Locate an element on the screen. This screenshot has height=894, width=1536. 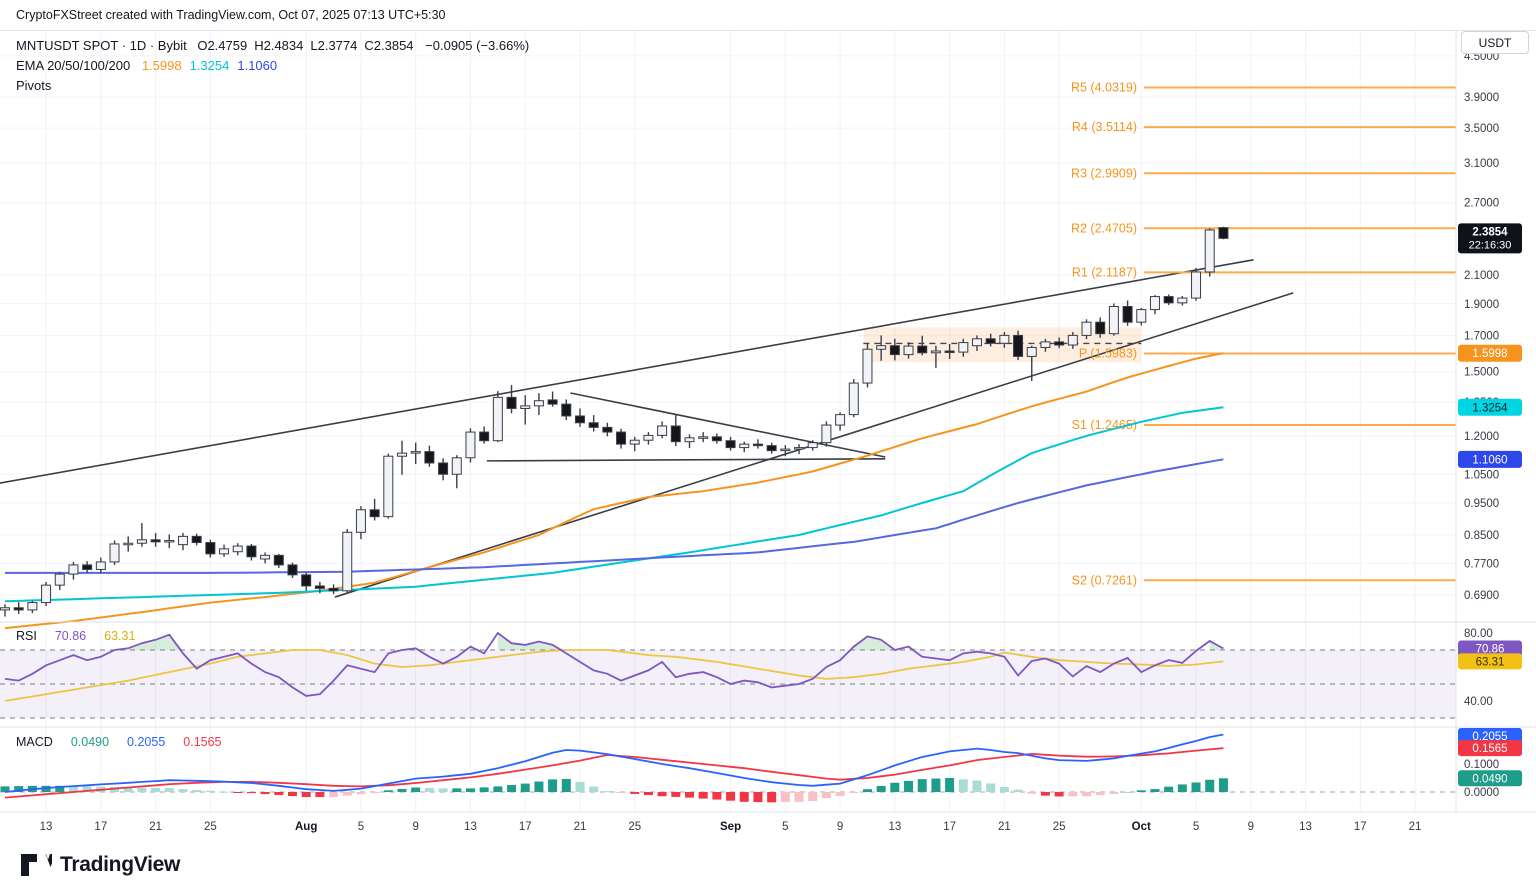
ohlc-o: O2.4759 is located at coordinates (222, 45).